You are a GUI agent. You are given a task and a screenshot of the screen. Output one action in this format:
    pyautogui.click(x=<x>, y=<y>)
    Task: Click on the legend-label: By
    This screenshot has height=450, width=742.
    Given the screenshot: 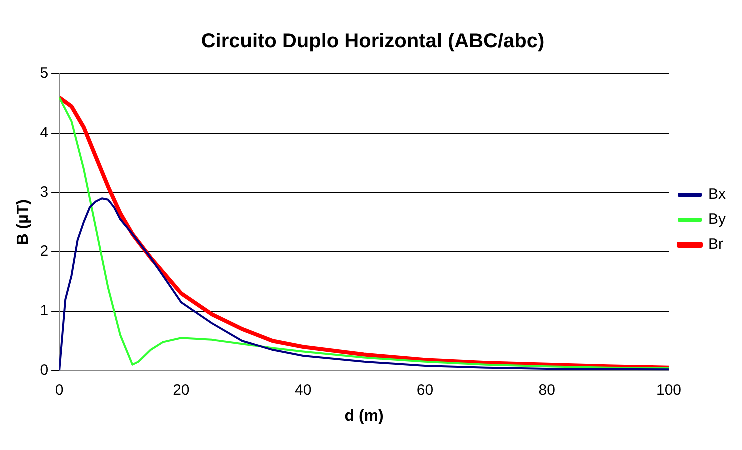 What is the action you would take?
    pyautogui.click(x=717, y=219)
    